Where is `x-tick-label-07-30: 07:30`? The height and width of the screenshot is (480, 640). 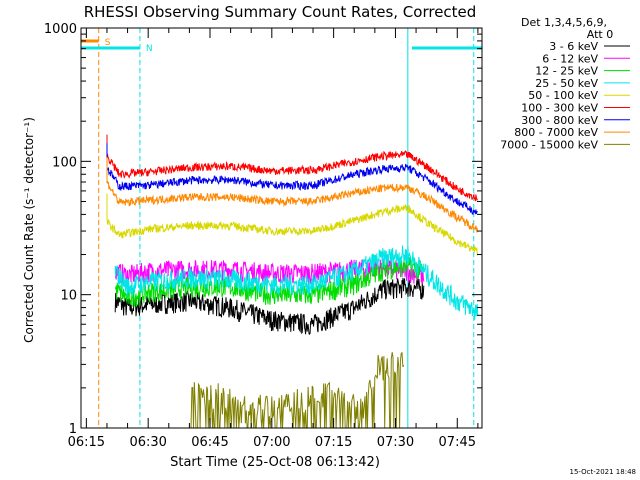
x-tick-label-07-30: 07:30 is located at coordinates (395, 442).